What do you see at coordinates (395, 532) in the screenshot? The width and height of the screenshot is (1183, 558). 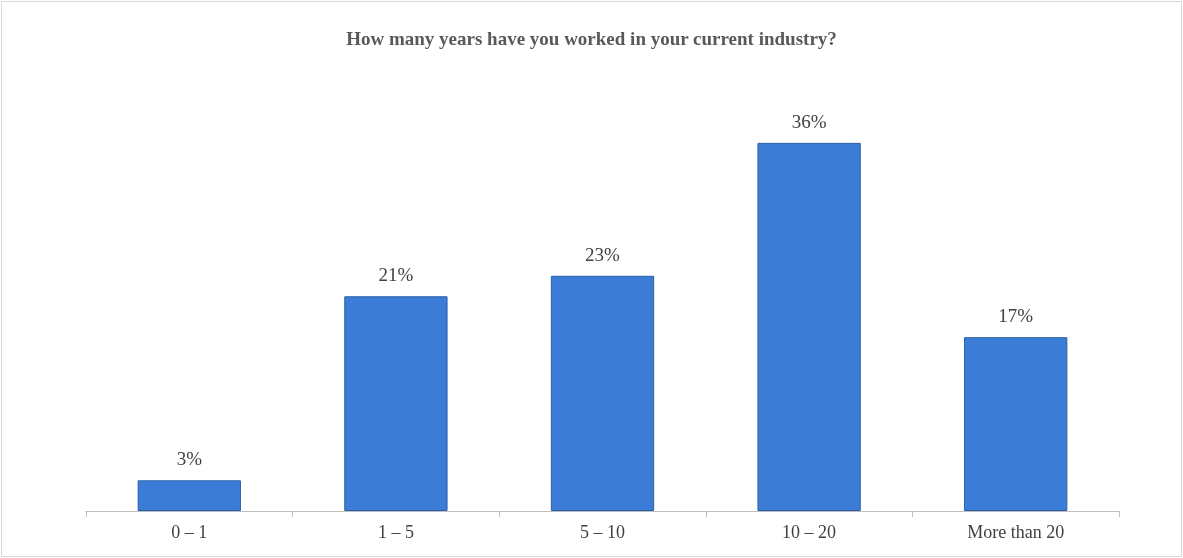 I see `x-tick-label: 1 – 5` at bounding box center [395, 532].